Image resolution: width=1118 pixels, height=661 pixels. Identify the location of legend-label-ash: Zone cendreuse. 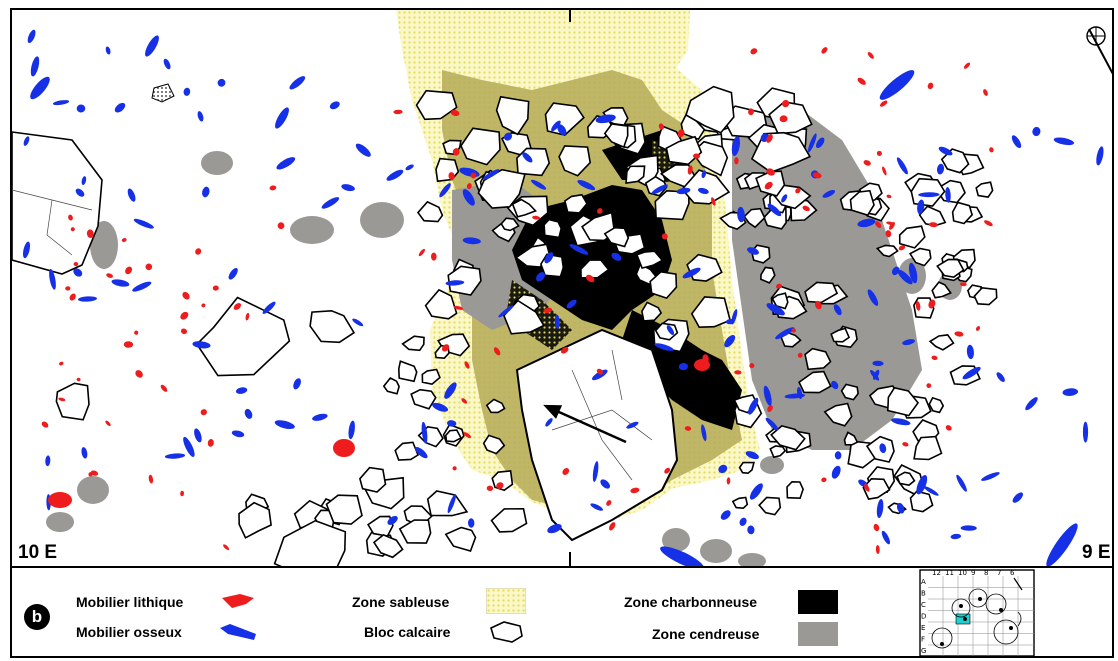
(706, 634).